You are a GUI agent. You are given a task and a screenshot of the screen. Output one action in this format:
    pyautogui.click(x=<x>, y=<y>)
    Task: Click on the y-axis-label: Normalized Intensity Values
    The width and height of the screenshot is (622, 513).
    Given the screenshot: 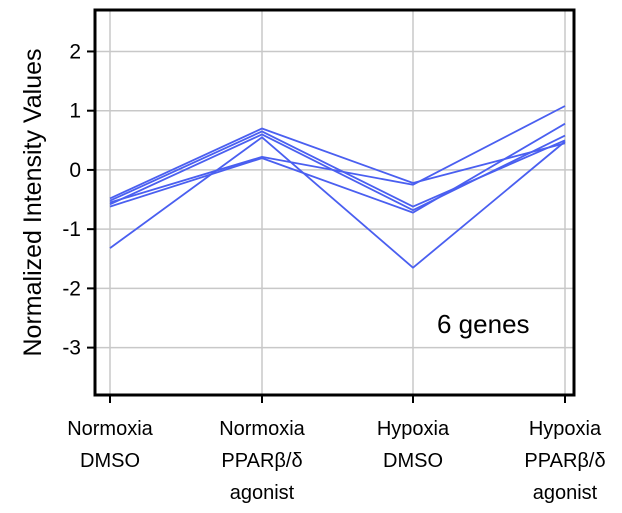 What is the action you would take?
    pyautogui.click(x=33, y=202)
    